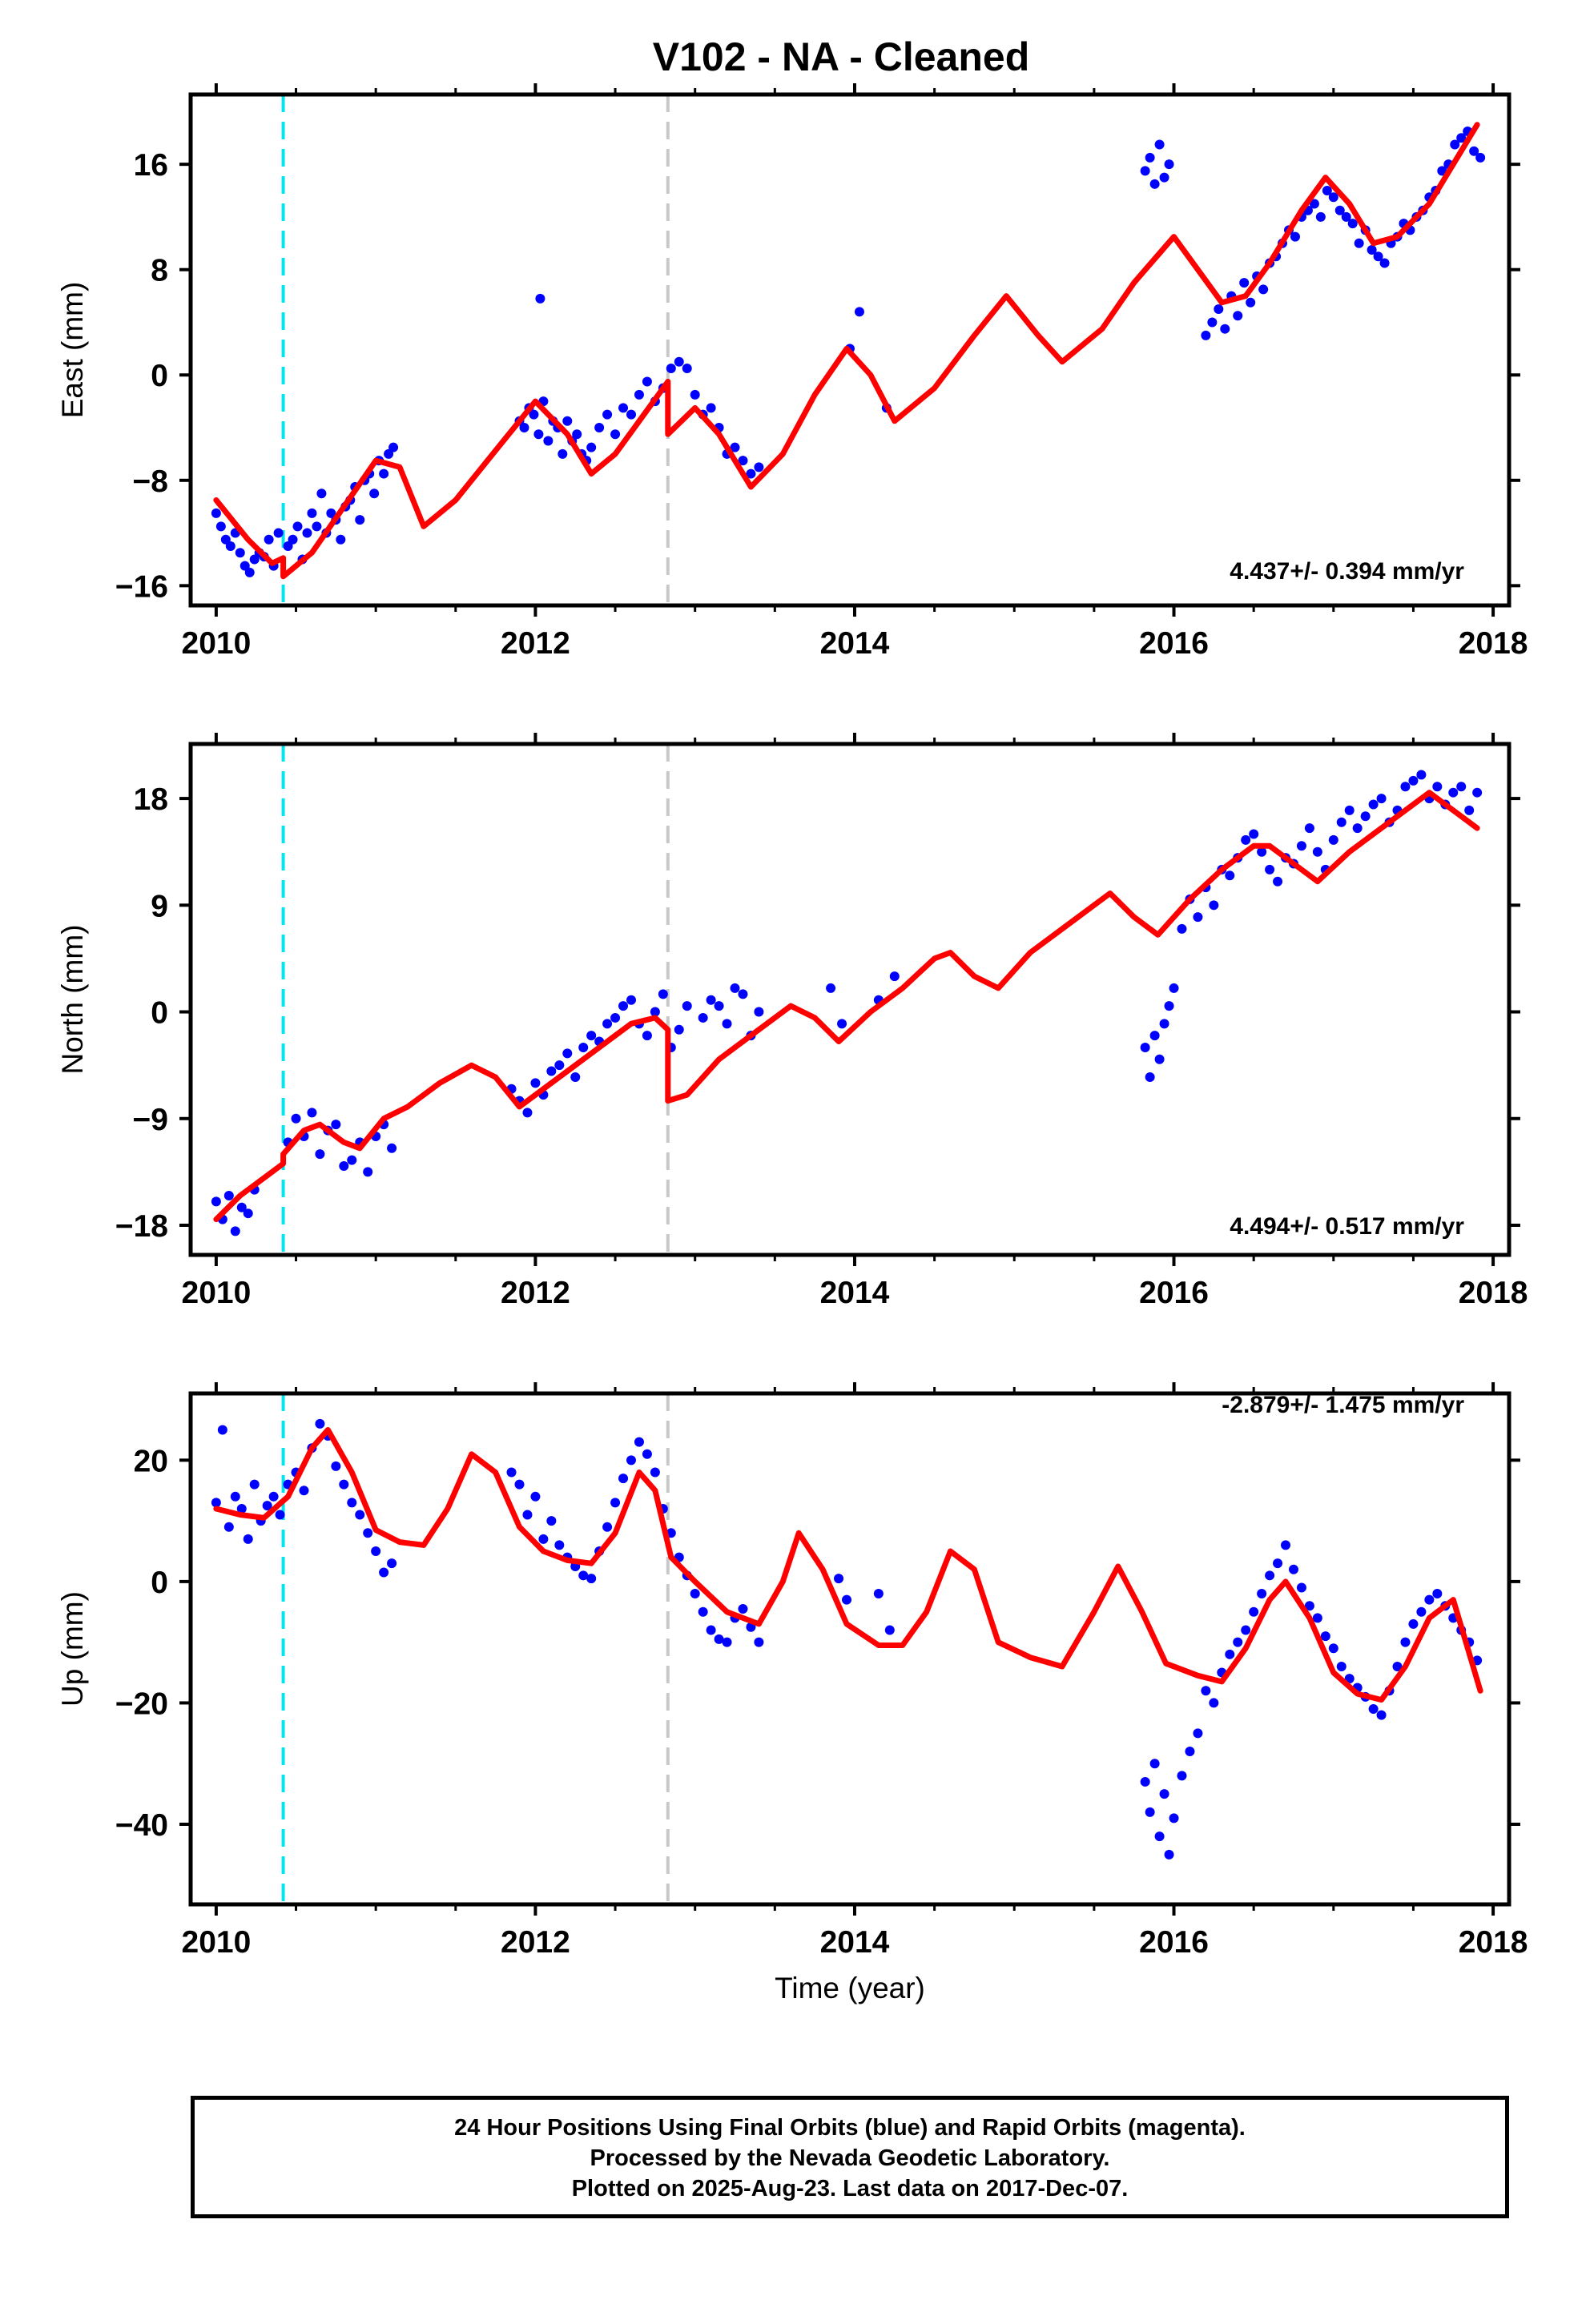 This screenshot has width=1590, height=2324. Describe the element at coordinates (159, 906) in the screenshot. I see `north-y-tick-label: 9` at that location.